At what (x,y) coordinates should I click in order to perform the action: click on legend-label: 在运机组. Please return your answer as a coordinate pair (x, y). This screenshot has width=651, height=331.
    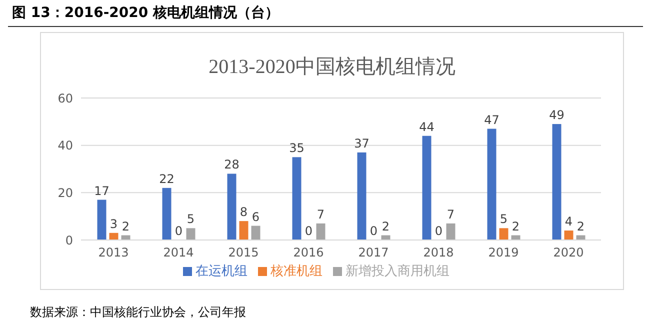
    Looking at the image, I should click on (222, 271).